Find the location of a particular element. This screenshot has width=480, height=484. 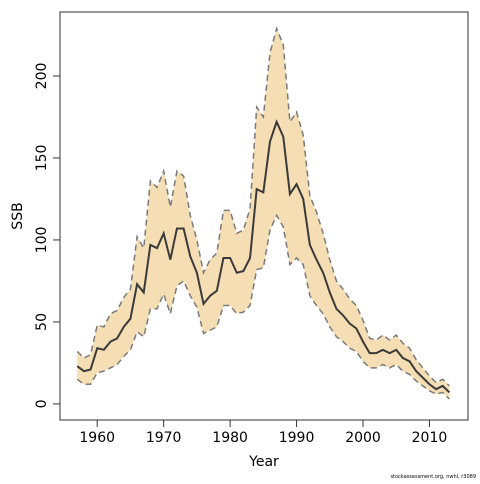

x-tick-label: 2010 is located at coordinates (430, 438).